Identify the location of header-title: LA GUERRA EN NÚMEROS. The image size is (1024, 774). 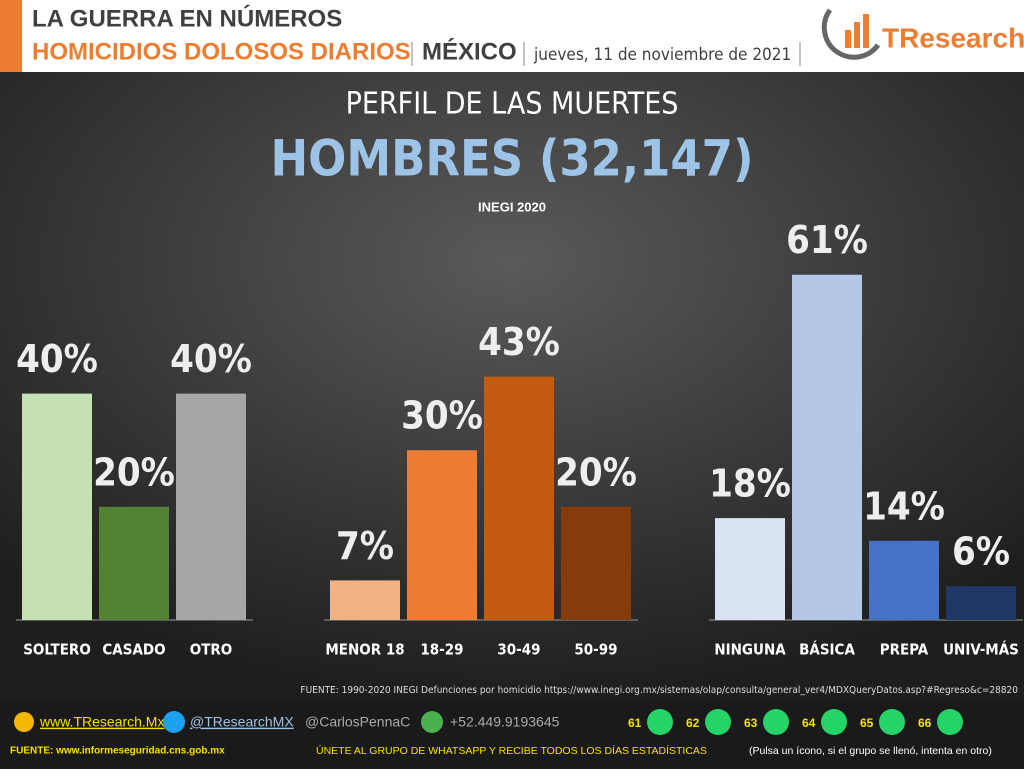
(187, 18).